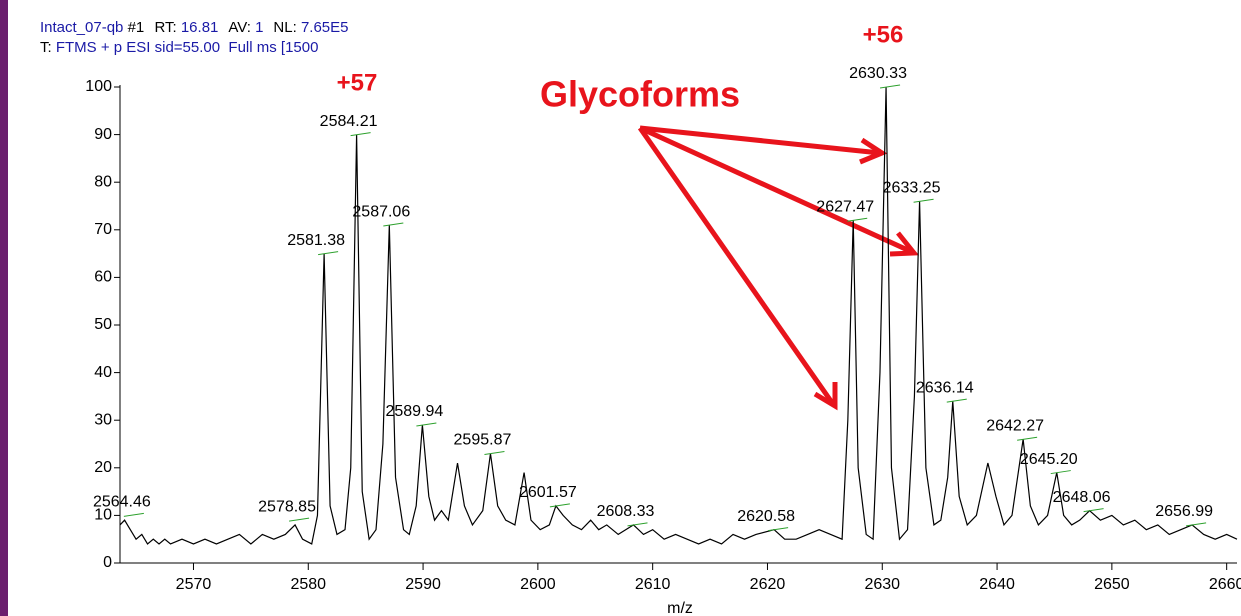  I want to click on header-line-1: Intact_07-qb #1 RT: 16.81 AV: 1 NL: 7.65E5, so click(194, 27).